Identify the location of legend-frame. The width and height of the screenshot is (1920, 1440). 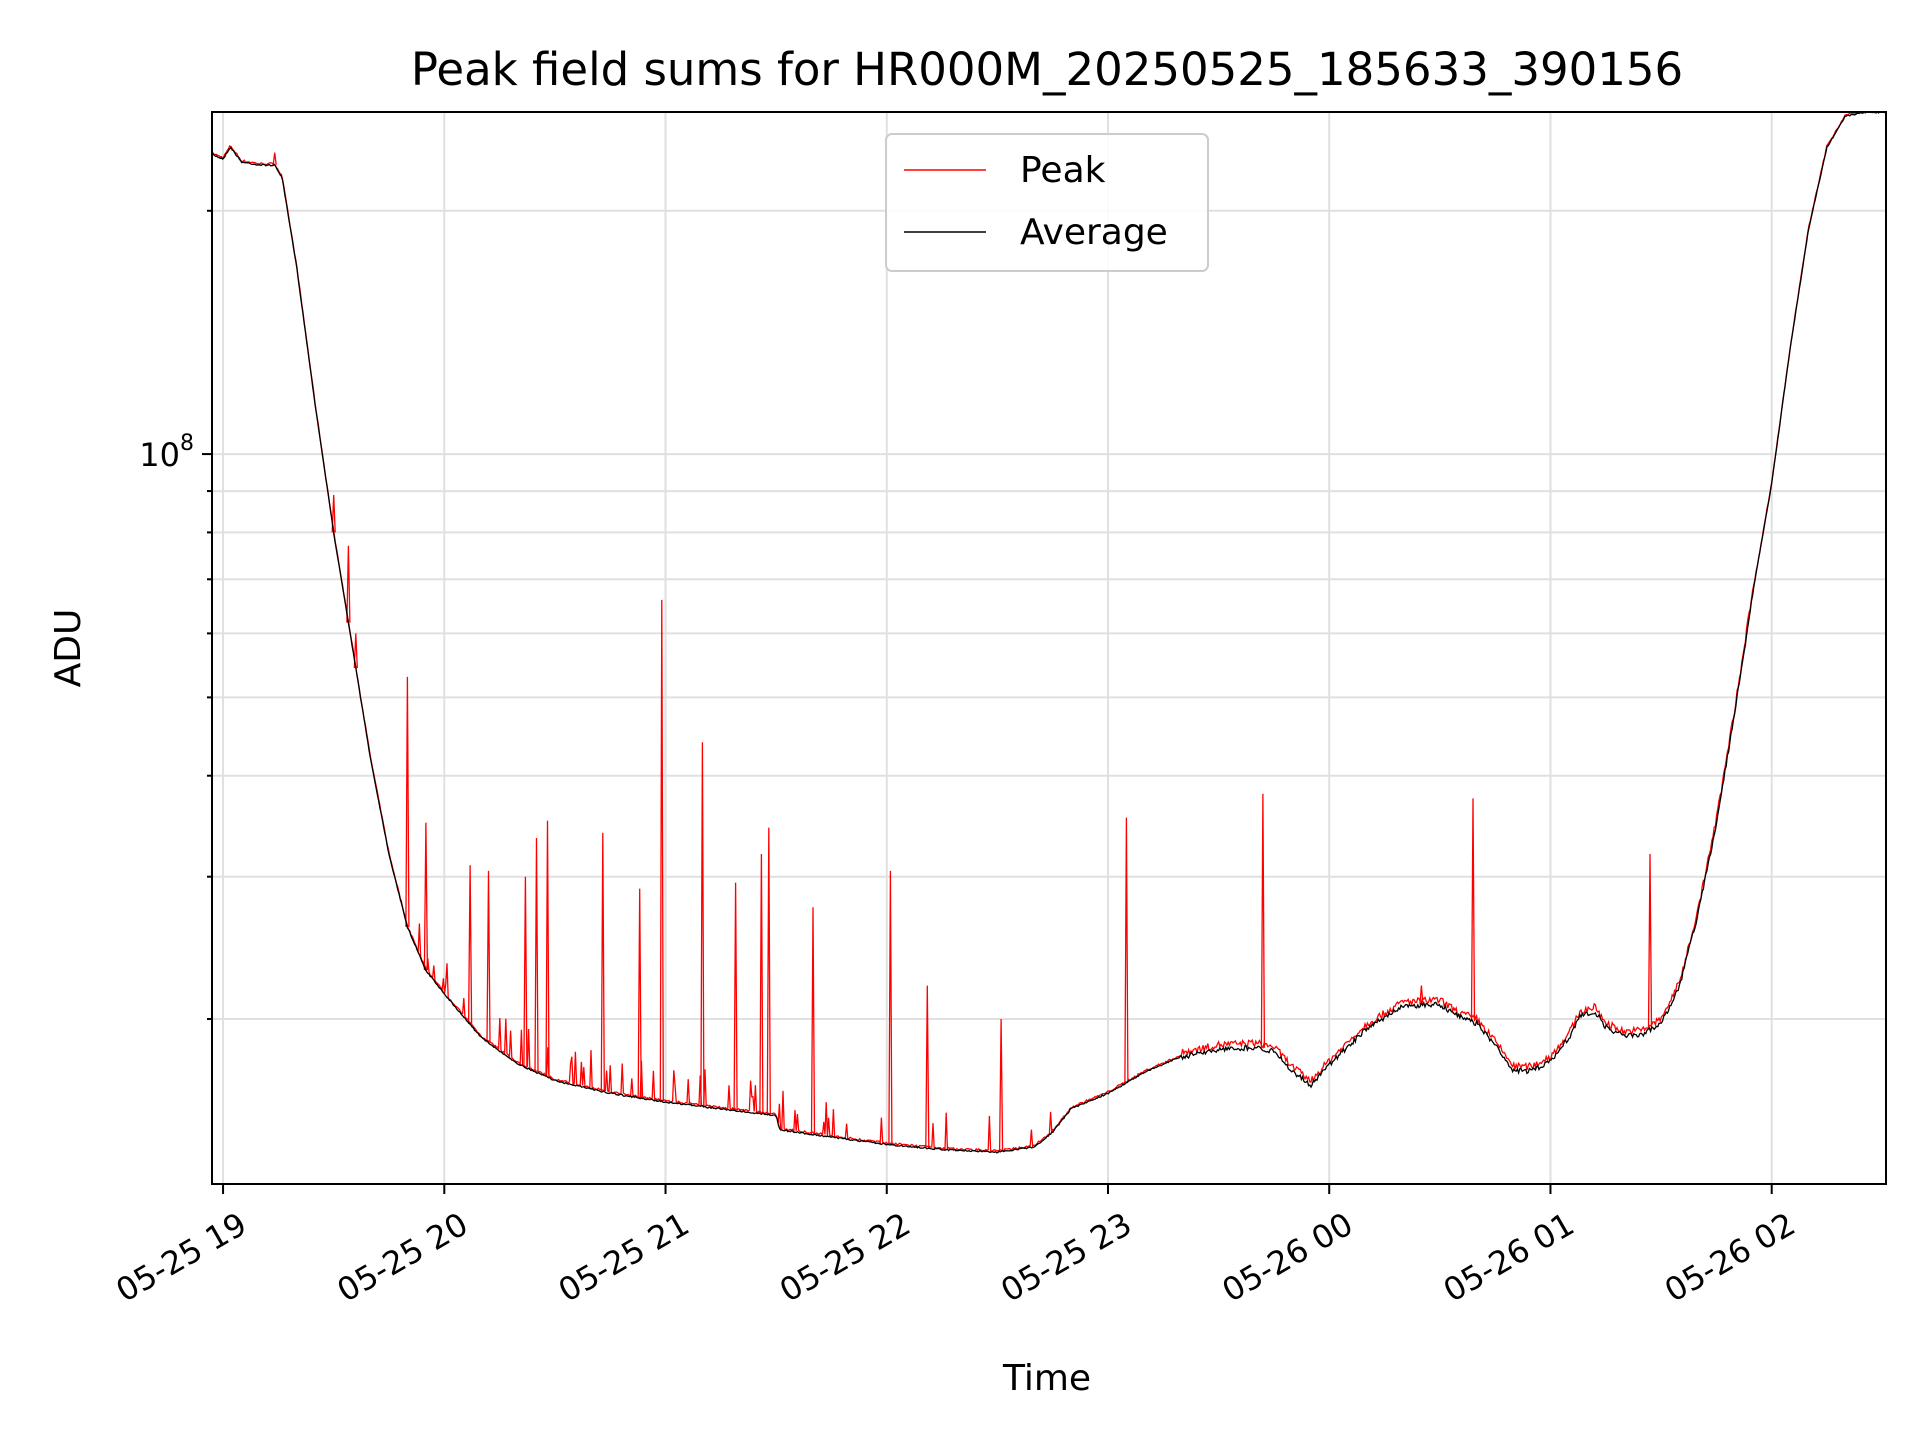
(1047, 202).